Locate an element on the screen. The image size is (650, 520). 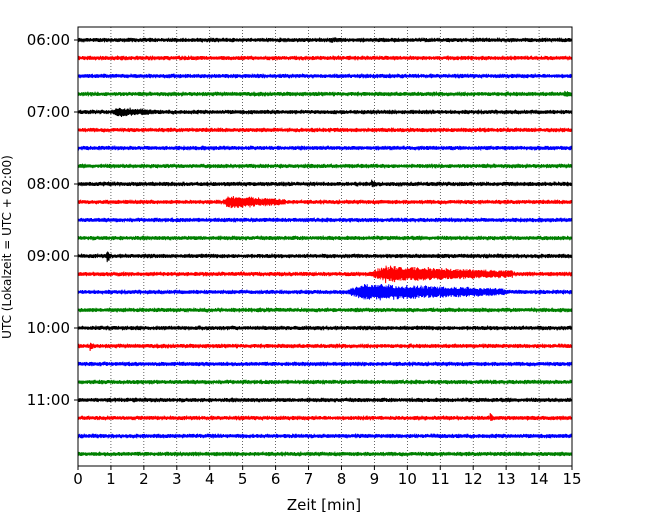
x-tick-label: 8 is located at coordinates (342, 479).